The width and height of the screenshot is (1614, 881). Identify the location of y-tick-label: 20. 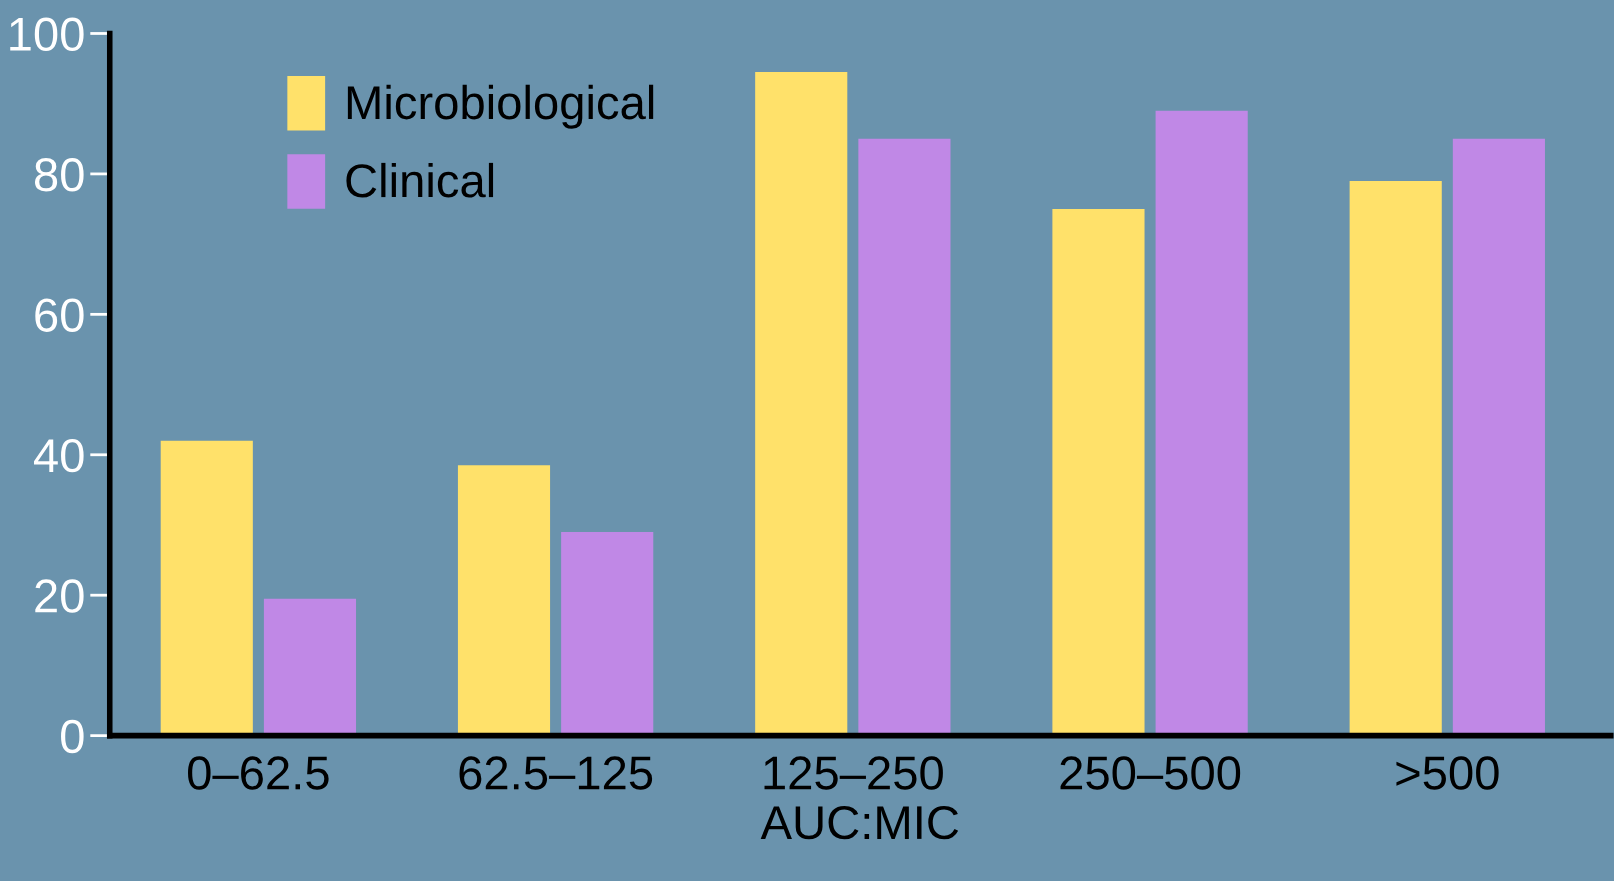
(59, 596).